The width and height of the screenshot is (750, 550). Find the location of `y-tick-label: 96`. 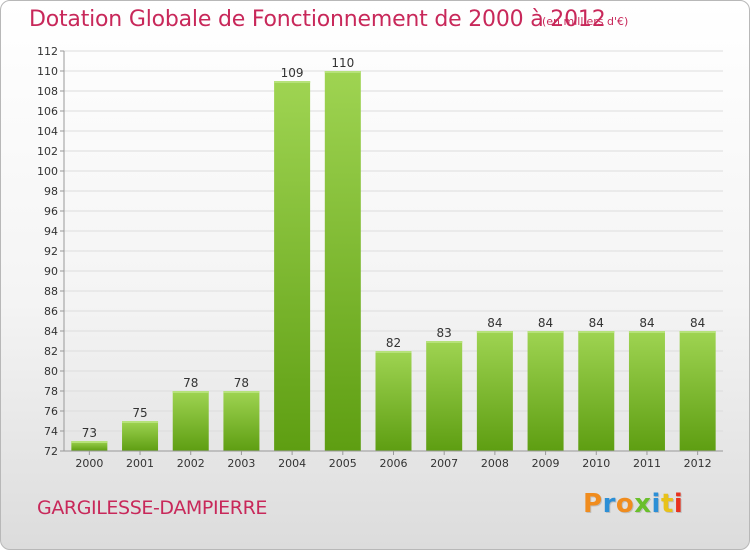

y-tick-label: 96 is located at coordinates (51, 211).